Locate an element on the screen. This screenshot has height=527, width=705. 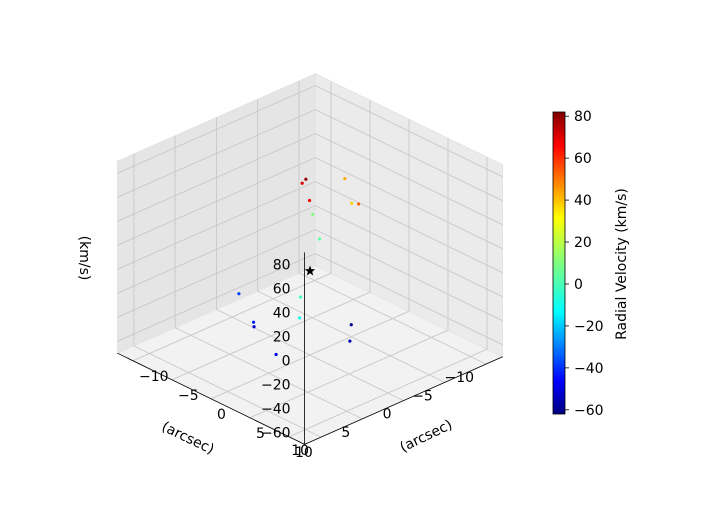
z-axis-label: (km/s) is located at coordinates (84, 258).